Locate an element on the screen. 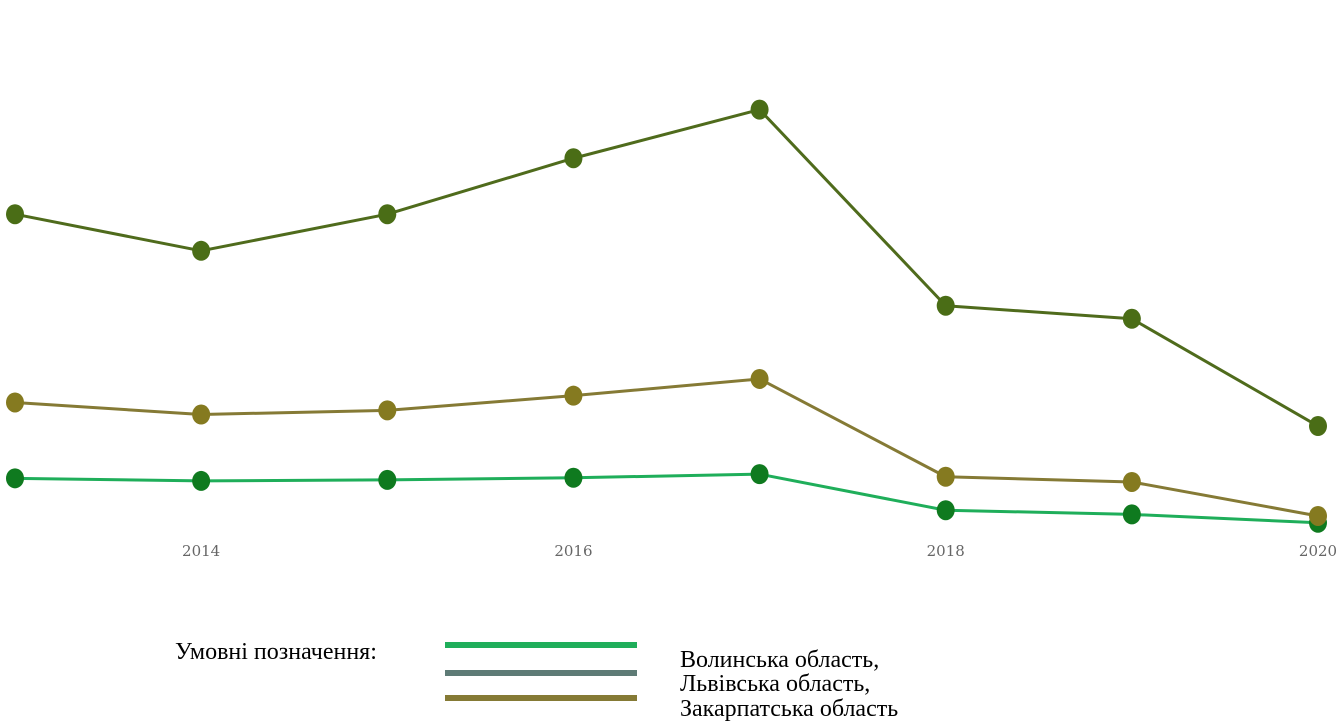 The image size is (1336, 726). data-point-lviv-2013 is located at coordinates (15, 214).